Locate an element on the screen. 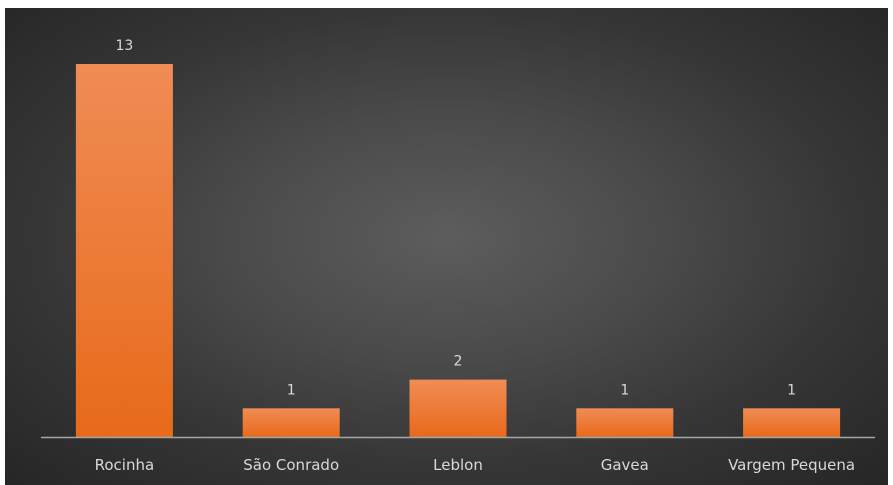 Image resolution: width=893 pixels, height=485 pixels. data-label-0: 13 is located at coordinates (124, 46).